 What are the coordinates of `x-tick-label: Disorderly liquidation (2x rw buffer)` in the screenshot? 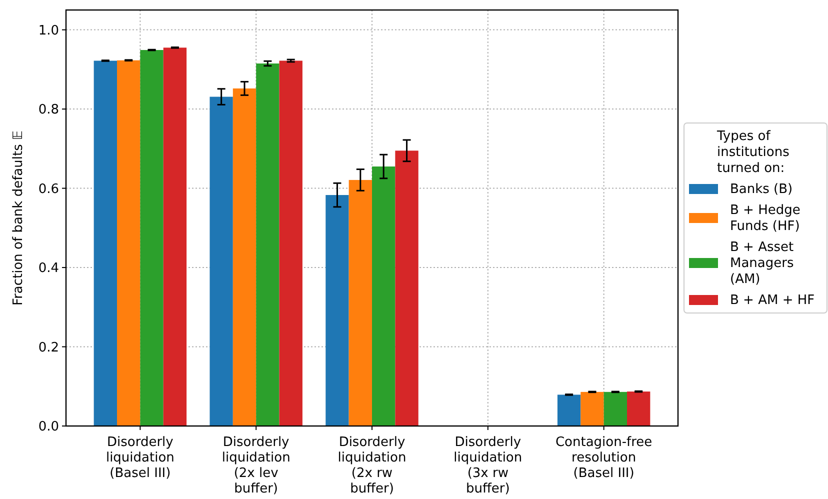 It's located at (372, 465).